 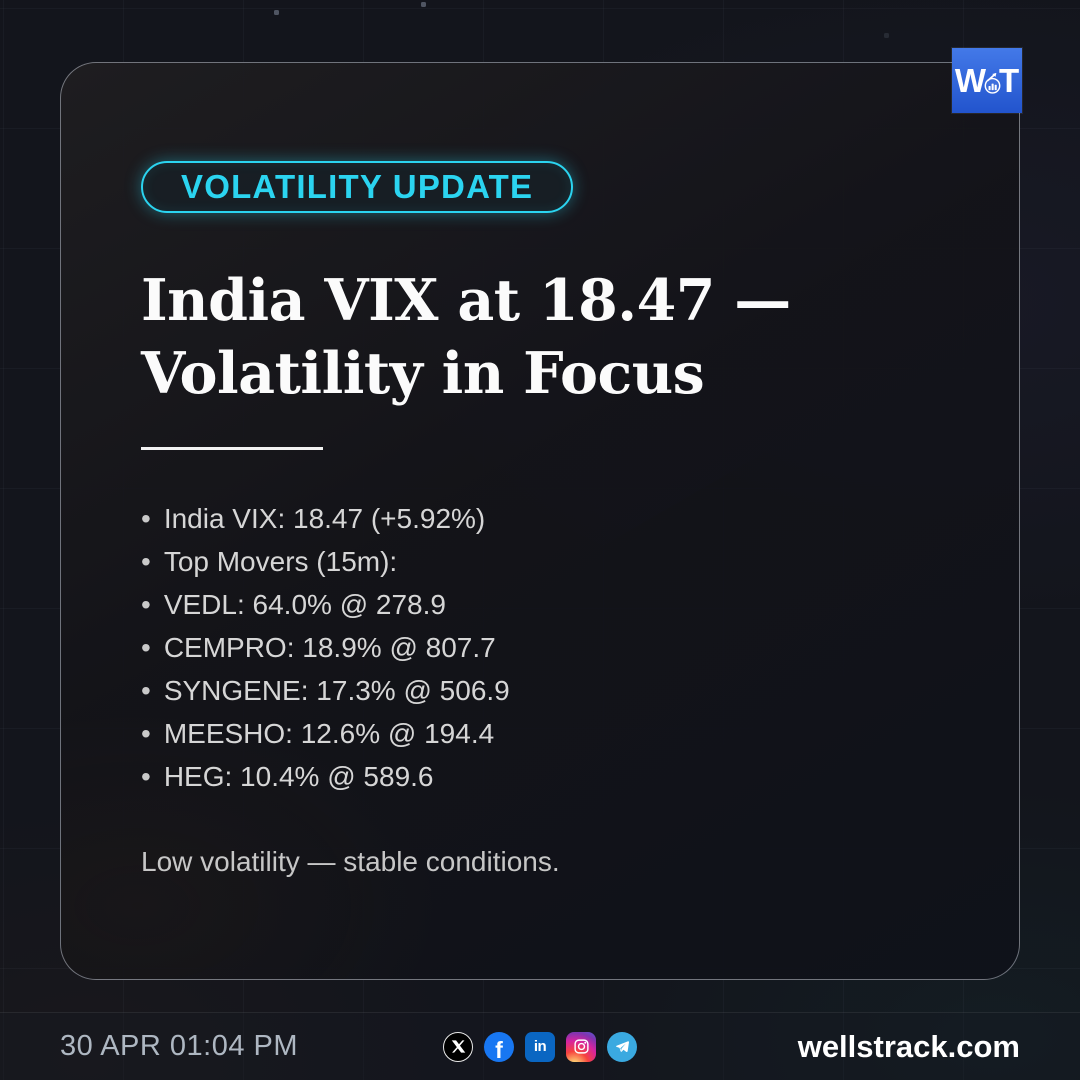 I want to click on list-item: • CEMPRO: 18.9% @ 807.7, so click(x=545, y=647).